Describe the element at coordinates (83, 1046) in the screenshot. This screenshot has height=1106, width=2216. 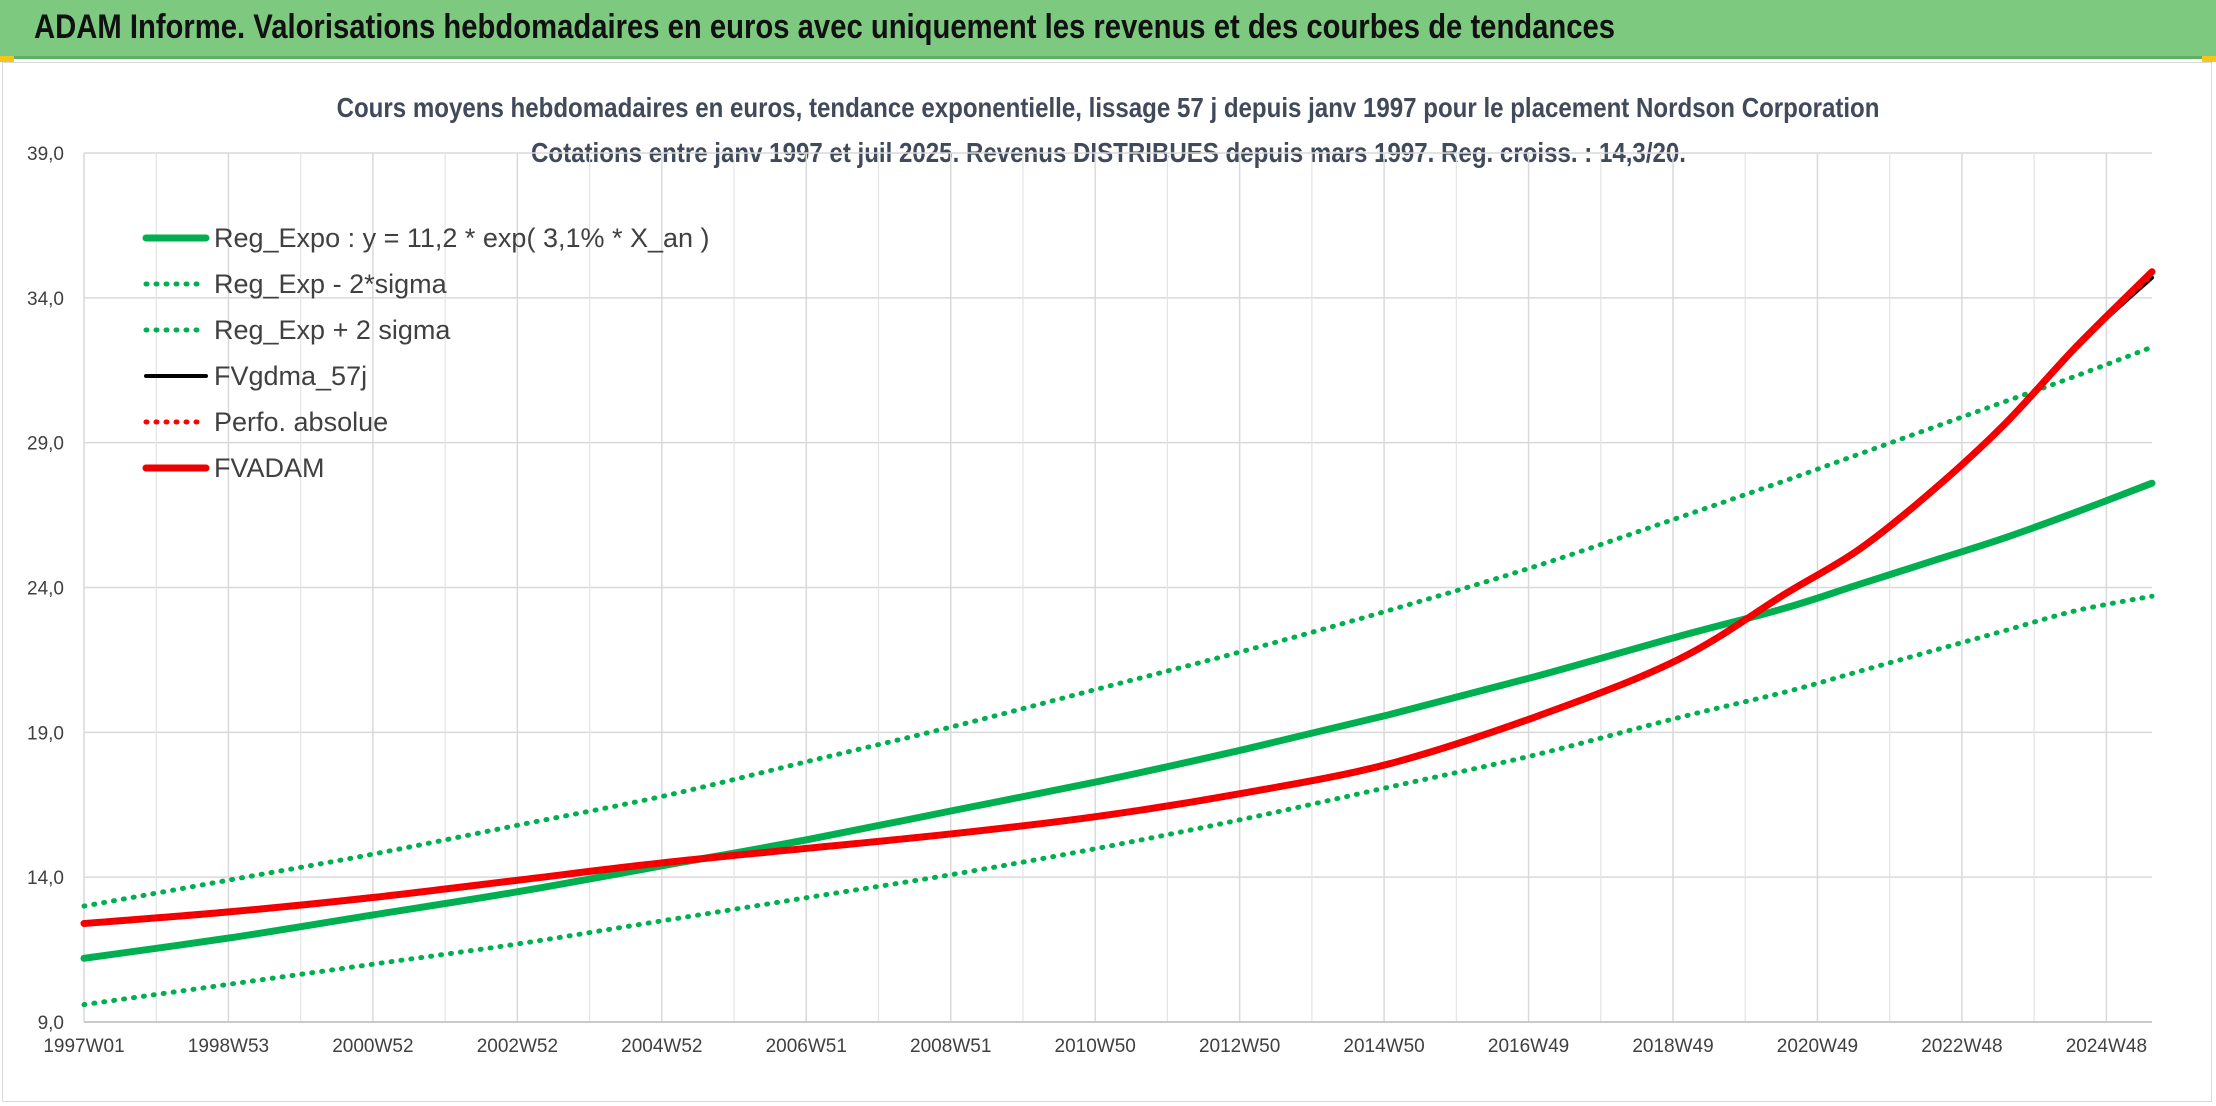
I see `x-tick-label: 1997W01` at that location.